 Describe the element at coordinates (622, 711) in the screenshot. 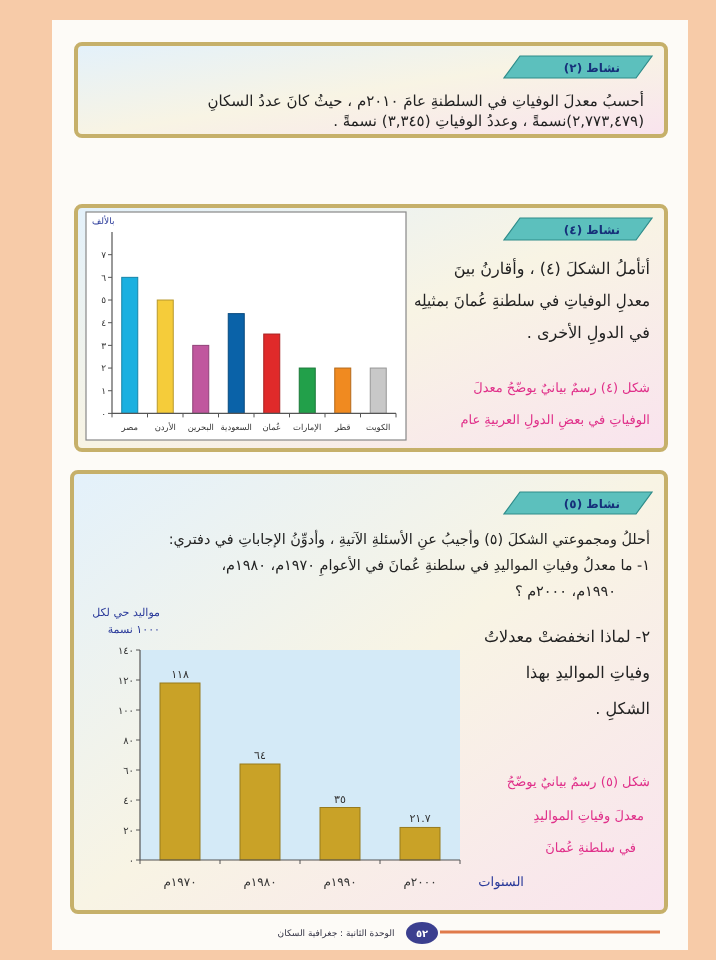

I see `text: الشكلِ .` at that location.